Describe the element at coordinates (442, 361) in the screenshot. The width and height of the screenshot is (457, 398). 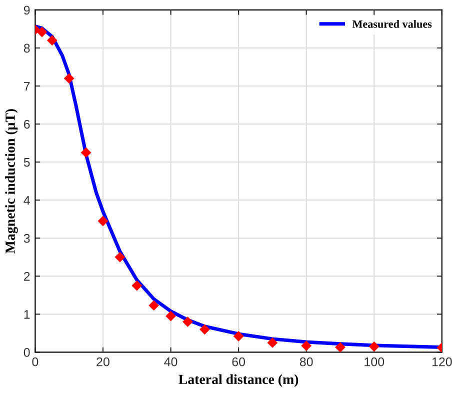
I see `x-tick-label: 120` at that location.